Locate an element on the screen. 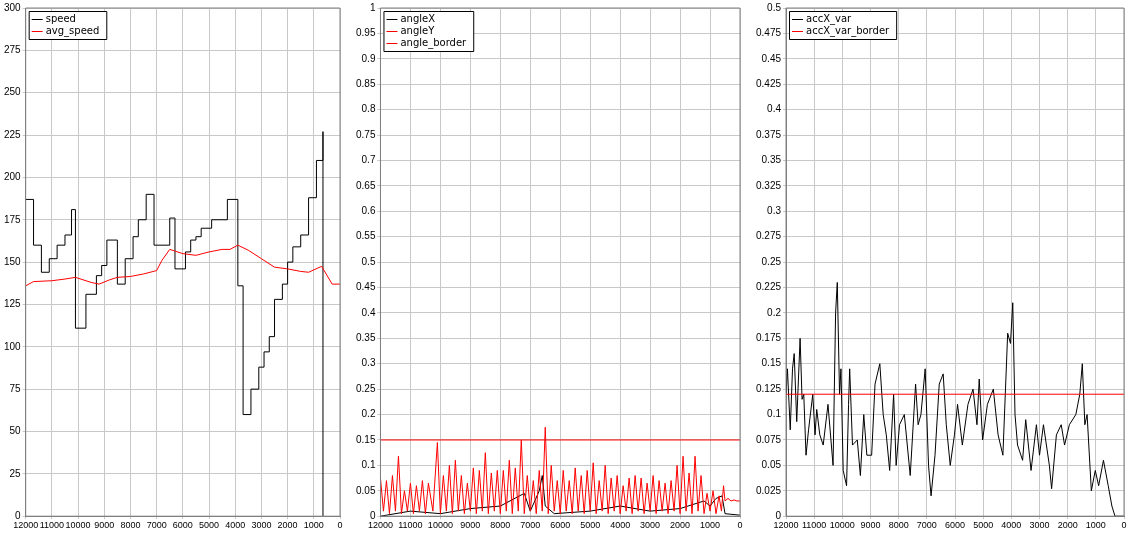 The image size is (1134, 534). y-tick-label: 0.55 is located at coordinates (365, 236).